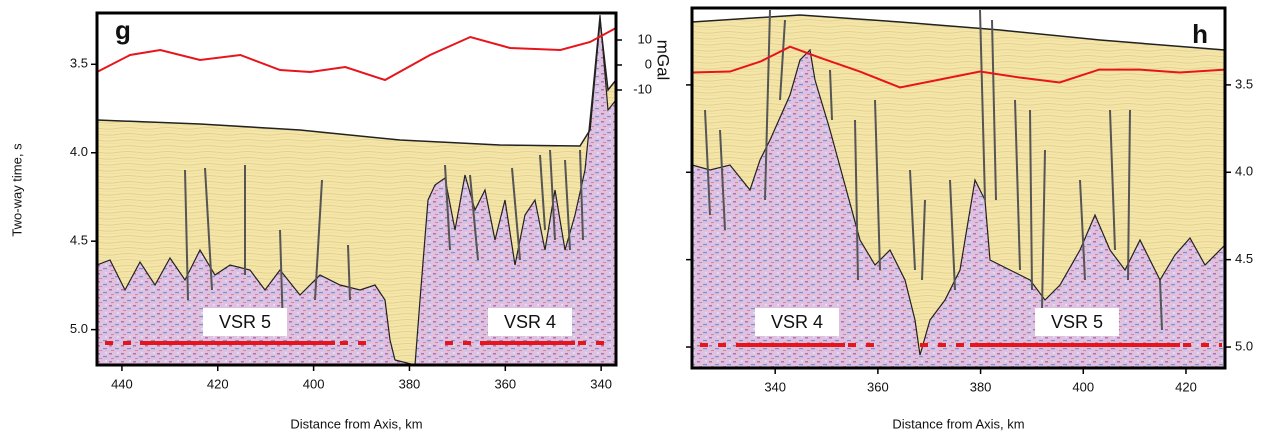  Describe the element at coordinates (645, 38) in the screenshot. I see `y2-tick-label: 10` at that location.